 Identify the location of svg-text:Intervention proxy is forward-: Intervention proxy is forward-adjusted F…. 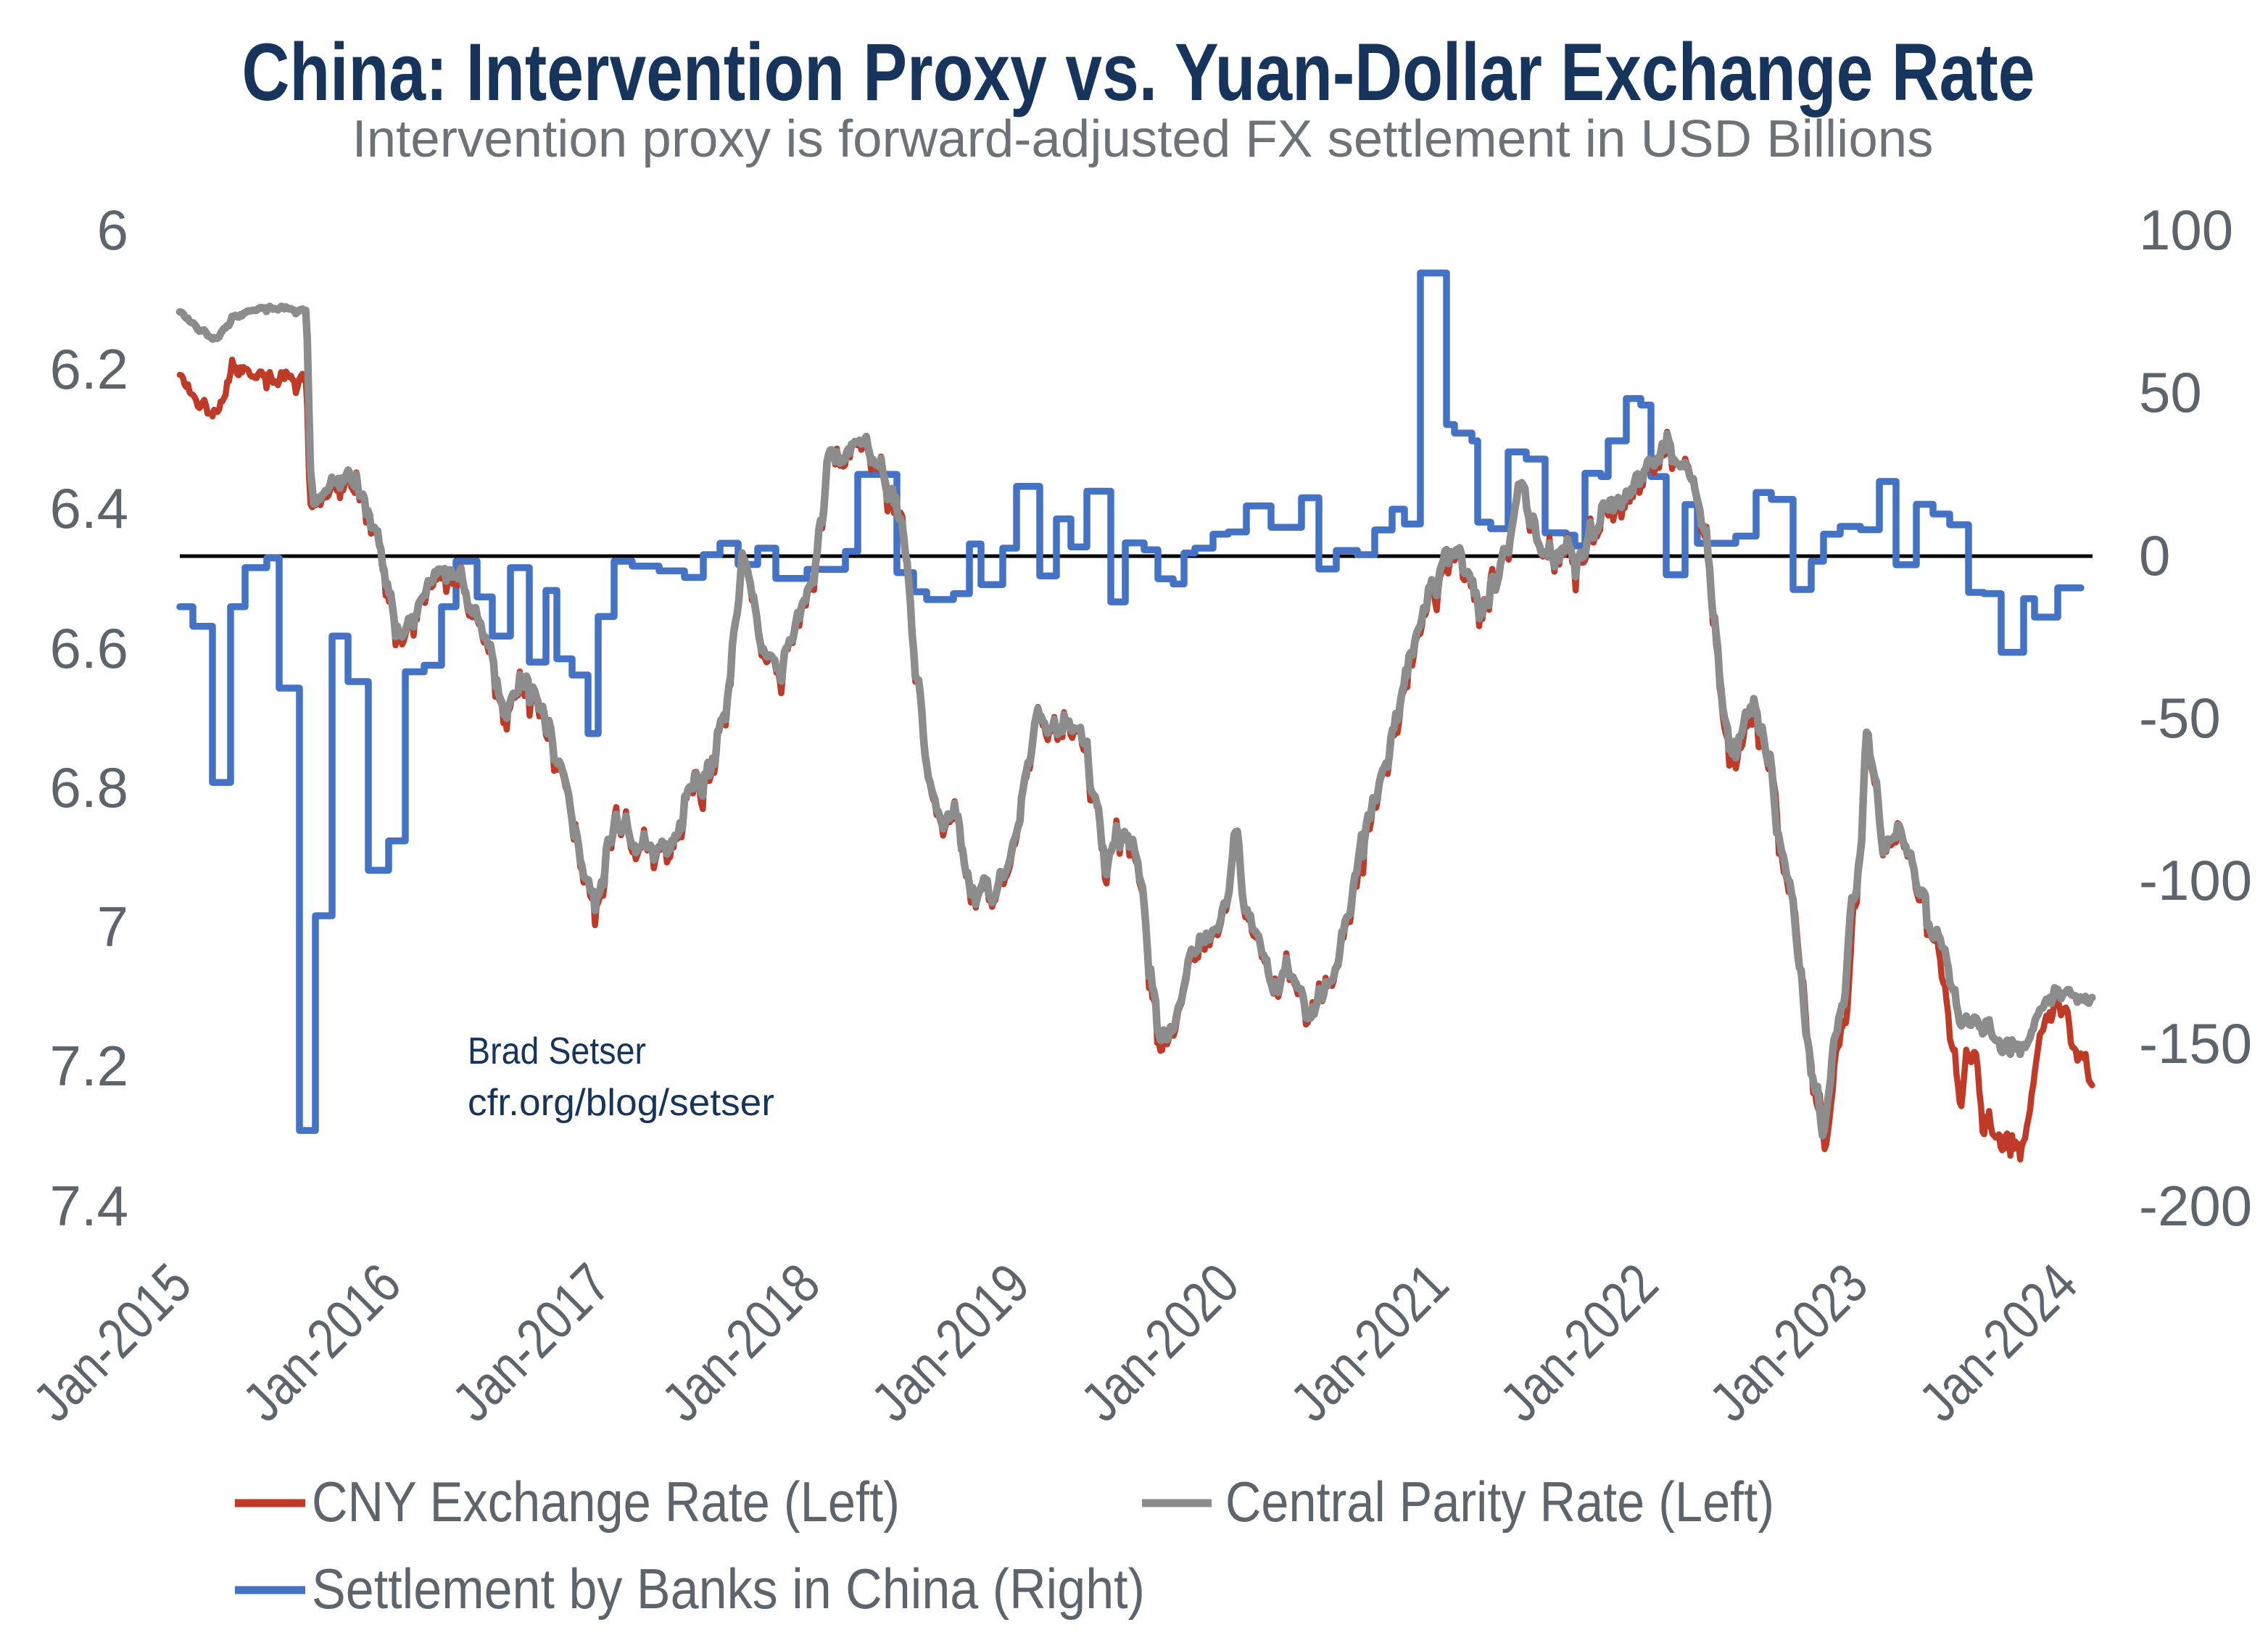
(1143, 139).